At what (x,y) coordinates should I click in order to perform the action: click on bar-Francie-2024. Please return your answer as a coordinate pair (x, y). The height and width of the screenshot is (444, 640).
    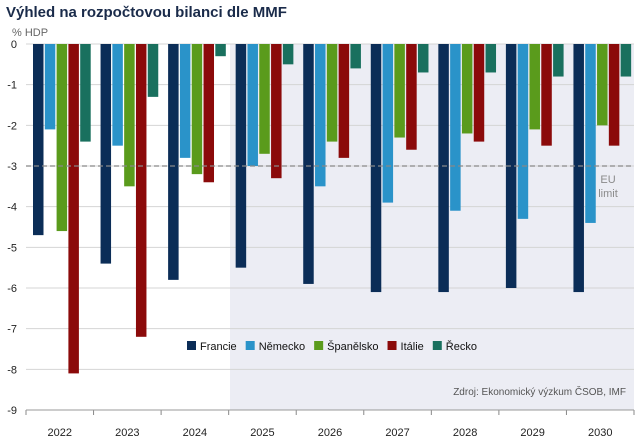
    Looking at the image, I should click on (173, 162).